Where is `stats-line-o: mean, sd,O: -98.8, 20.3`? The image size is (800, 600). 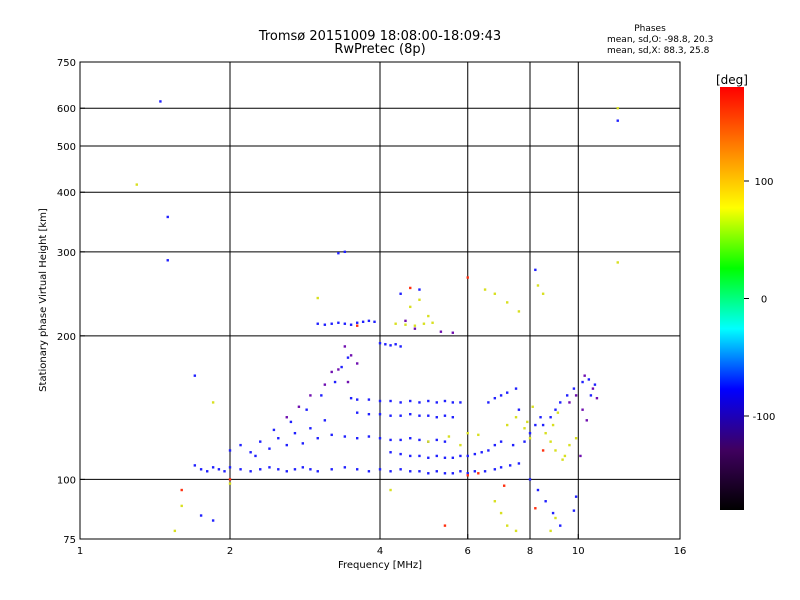 stats-line-o: mean, sd,O: -98.8, 20.3 is located at coordinates (660, 40).